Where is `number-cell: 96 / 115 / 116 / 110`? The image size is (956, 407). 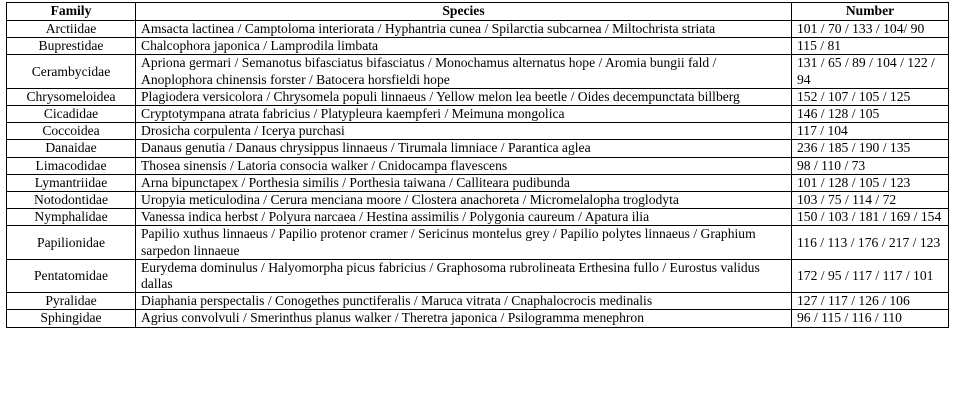 number-cell: 96 / 115 / 116 / 110 is located at coordinates (870, 318).